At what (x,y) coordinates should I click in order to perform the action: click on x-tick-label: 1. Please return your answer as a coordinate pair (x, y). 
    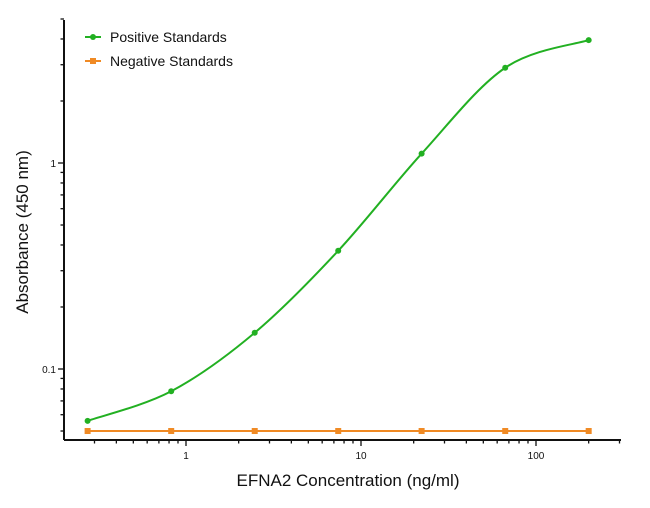
    Looking at the image, I should click on (186, 456).